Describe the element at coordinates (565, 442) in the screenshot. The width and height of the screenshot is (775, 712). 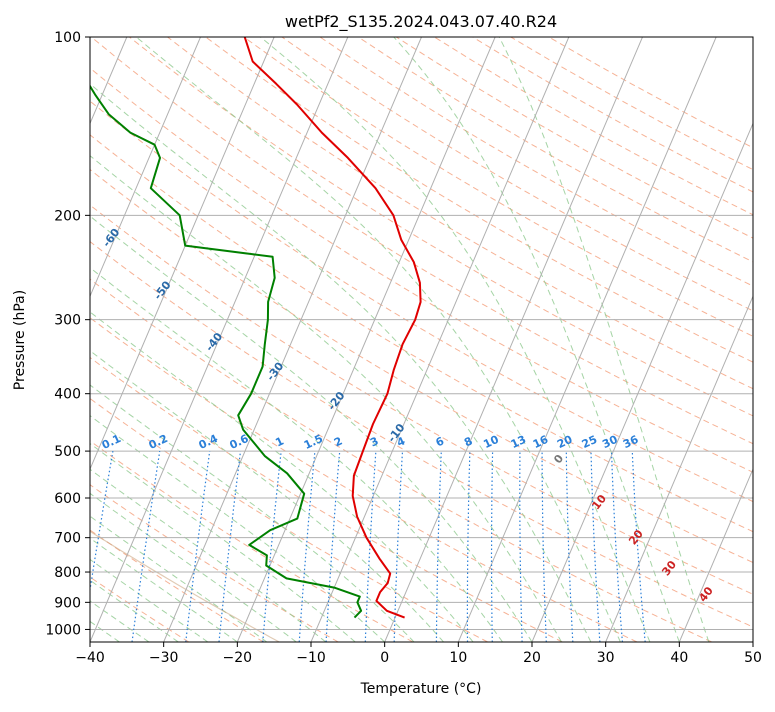
I see `mixing-ratio-label: 20` at that location.